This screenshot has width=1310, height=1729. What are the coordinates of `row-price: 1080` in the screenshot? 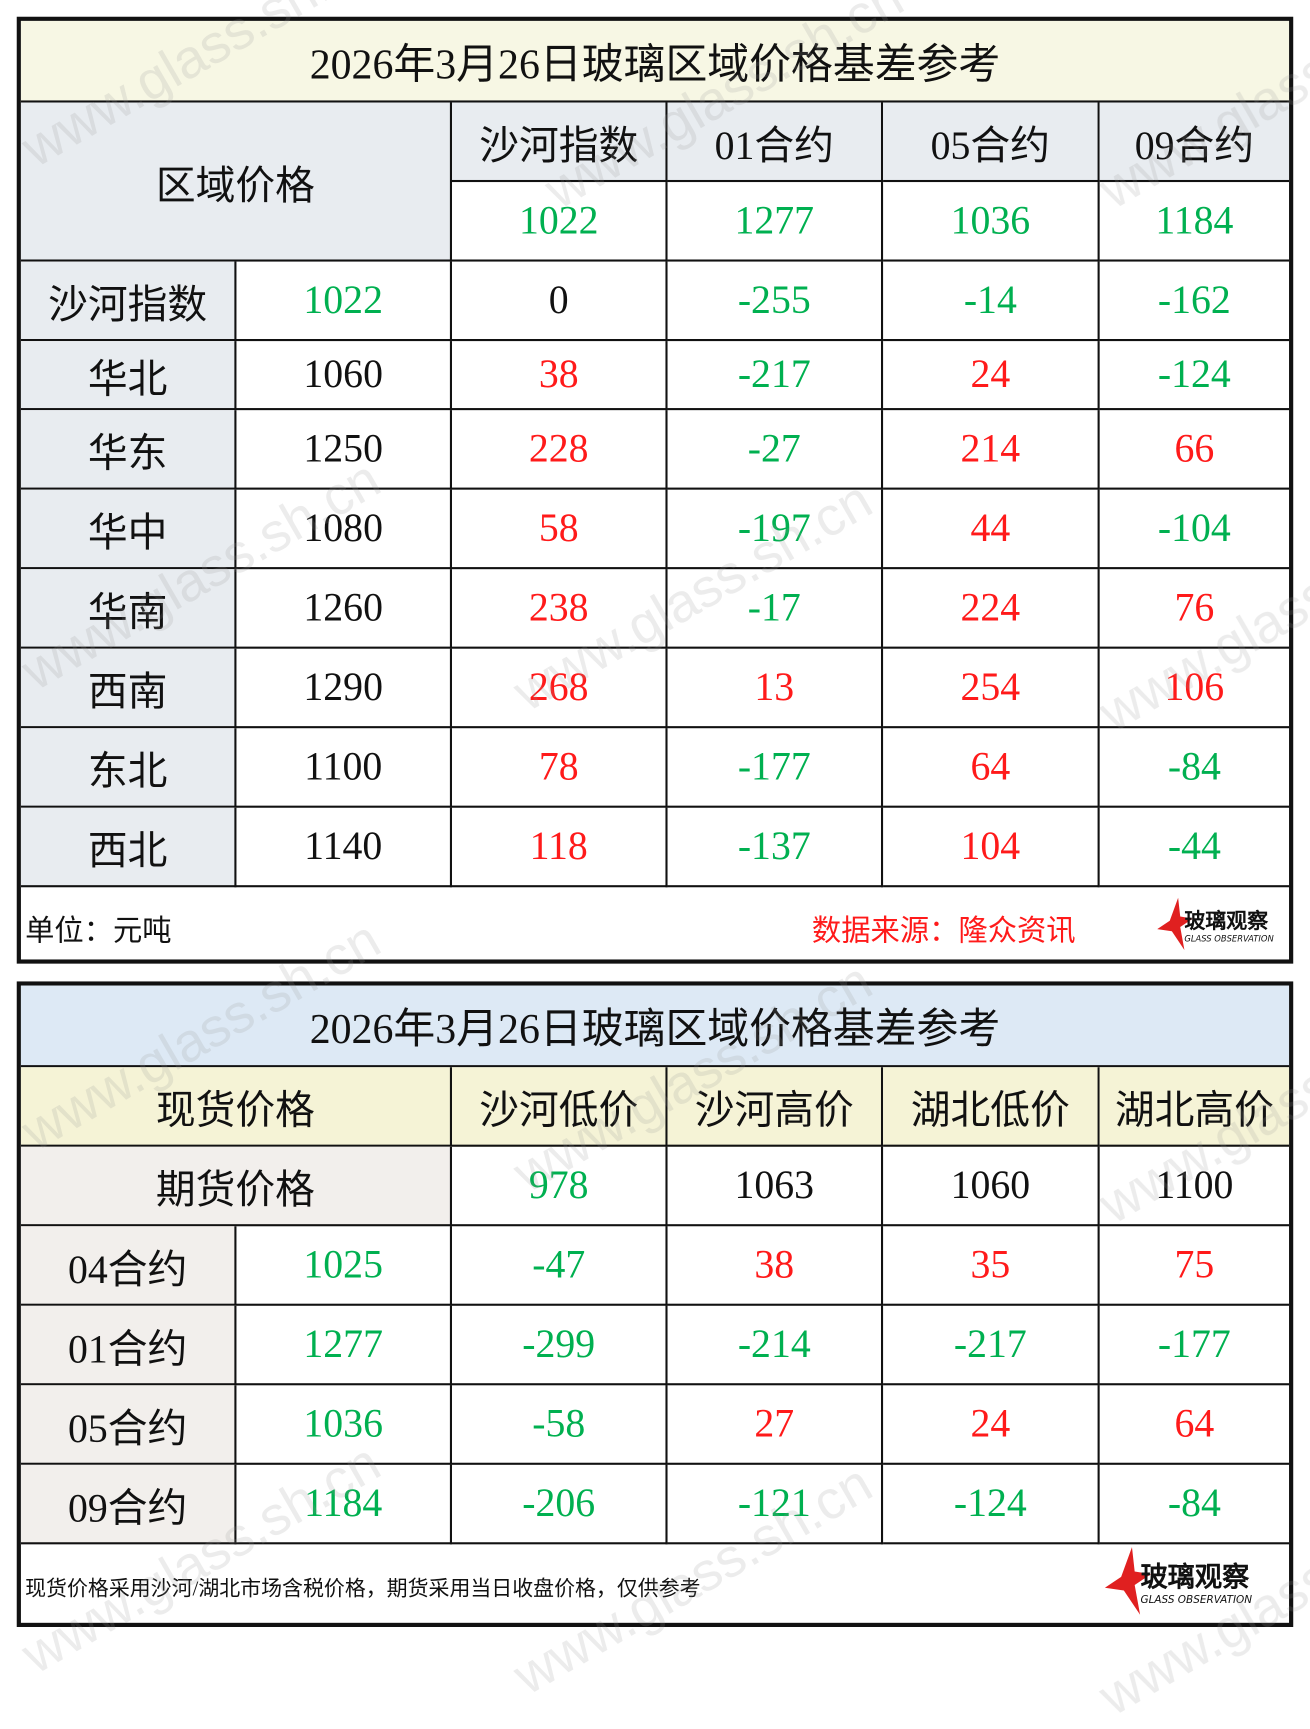 It's located at (344, 529).